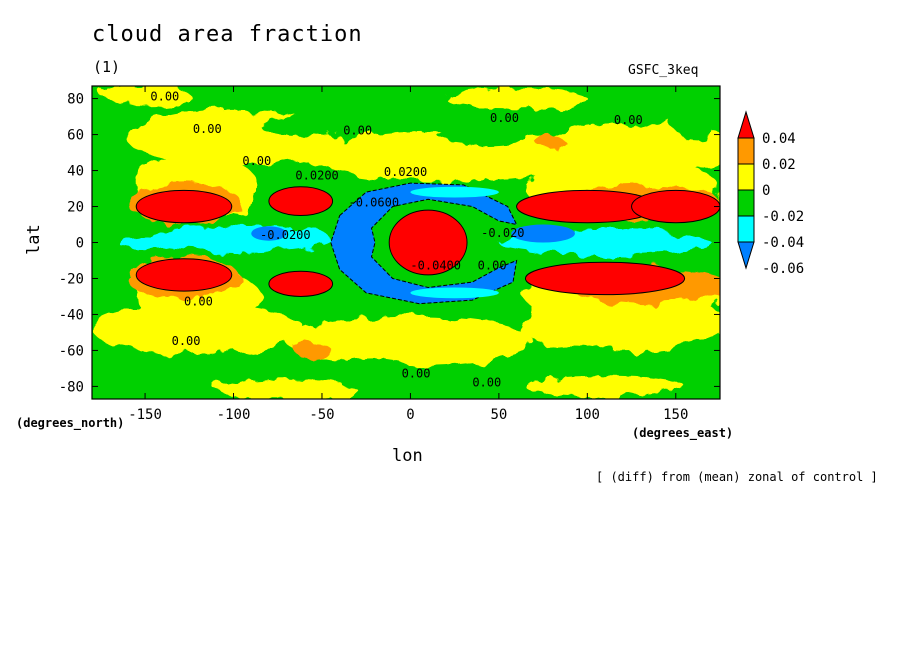 This screenshot has height=654, width=904. I want to click on footer-note: [ (diff) from (mean) zonal of control ], so click(737, 477).